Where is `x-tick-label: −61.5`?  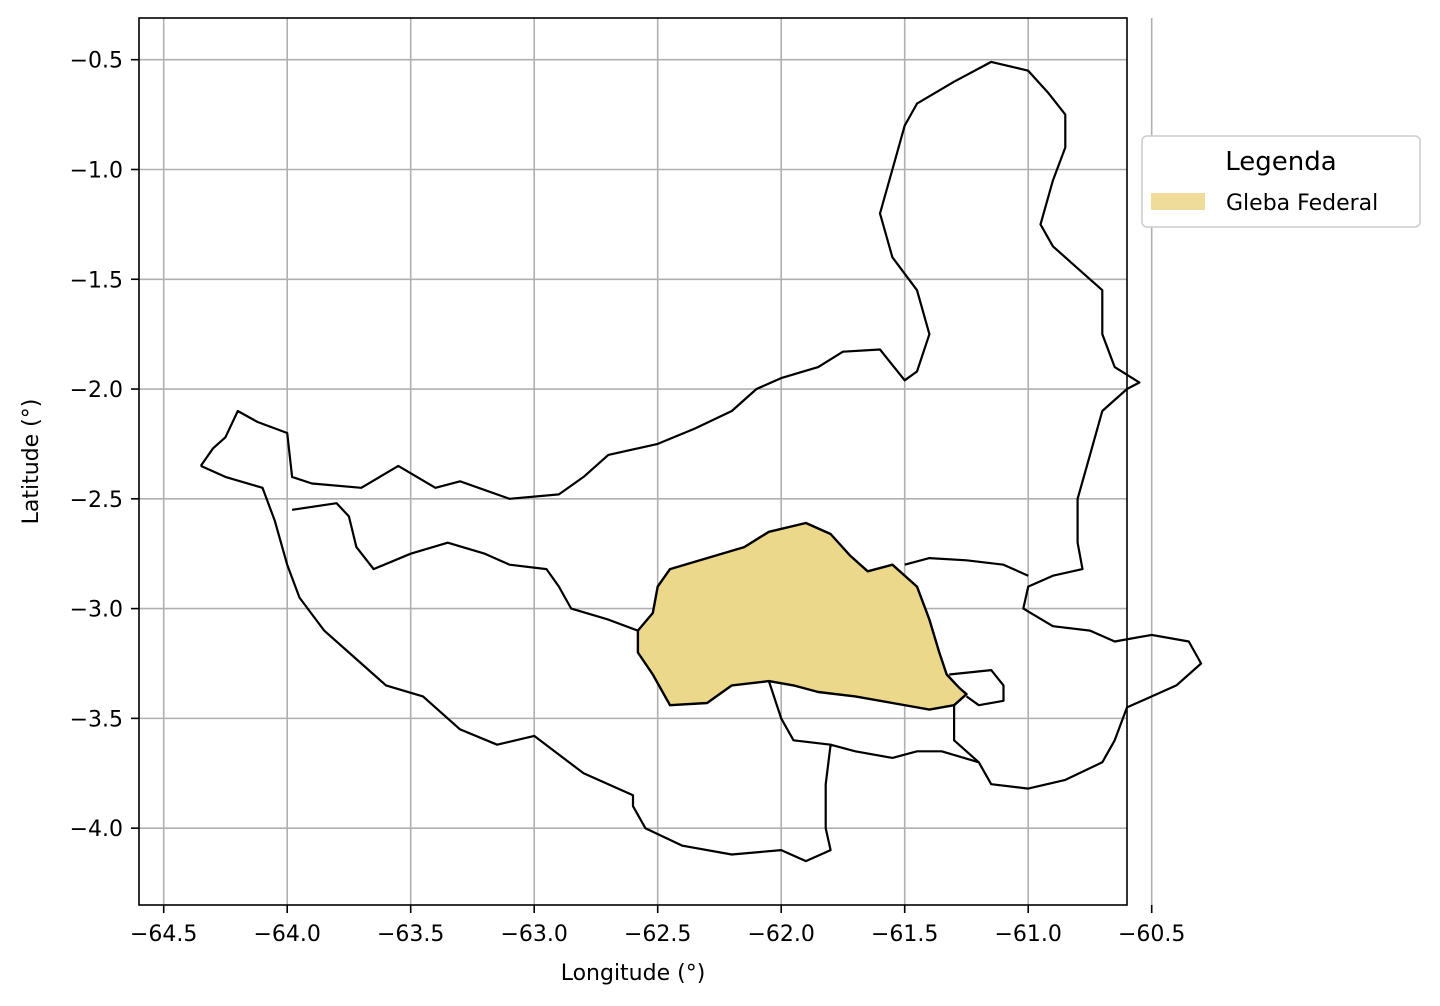
x-tick-label: −61.5 is located at coordinates (904, 934).